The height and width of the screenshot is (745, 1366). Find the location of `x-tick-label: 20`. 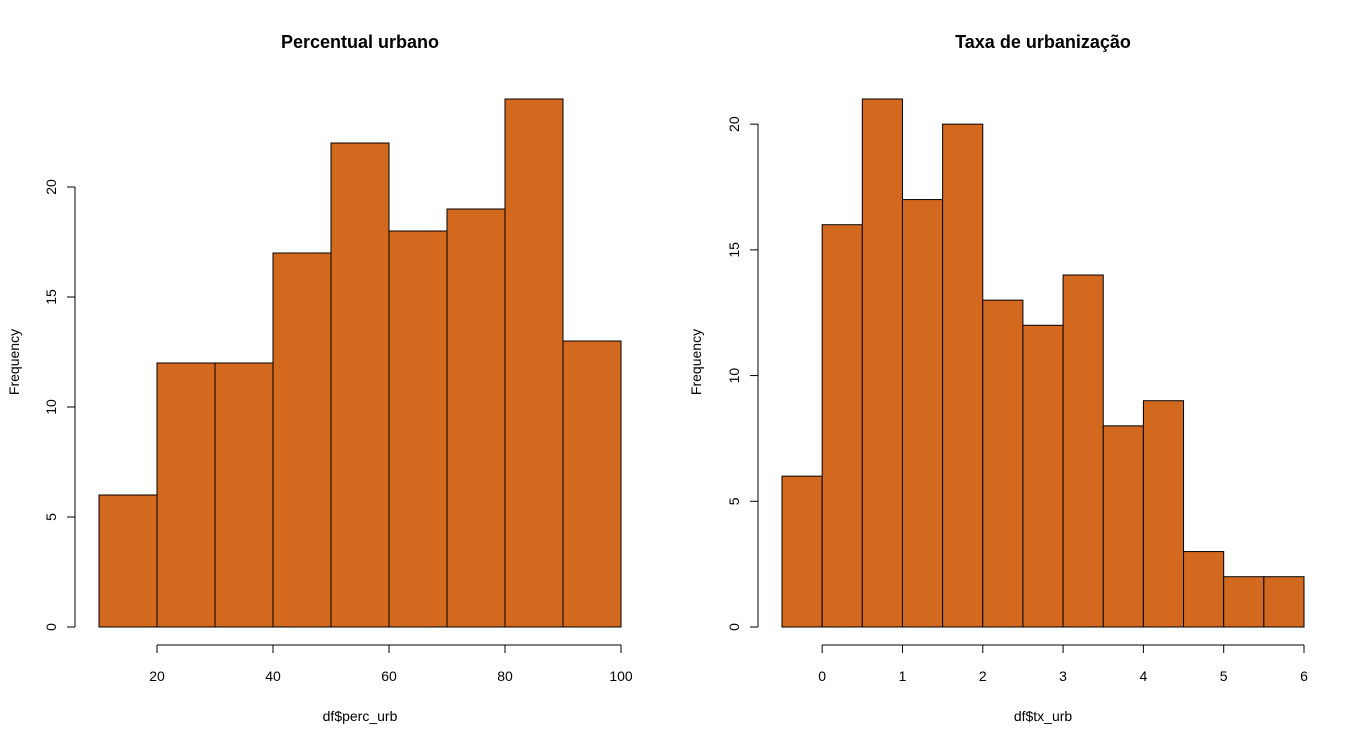

x-tick-label: 20 is located at coordinates (157, 676).